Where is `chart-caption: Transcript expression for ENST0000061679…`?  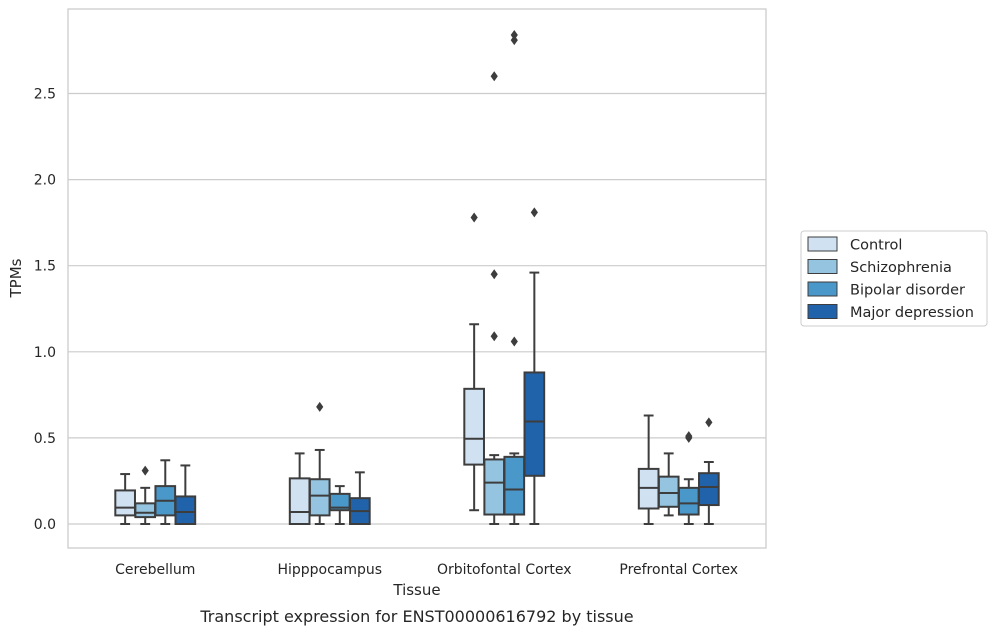
chart-caption: Transcript expression for ENST0000061679… is located at coordinates (416, 616).